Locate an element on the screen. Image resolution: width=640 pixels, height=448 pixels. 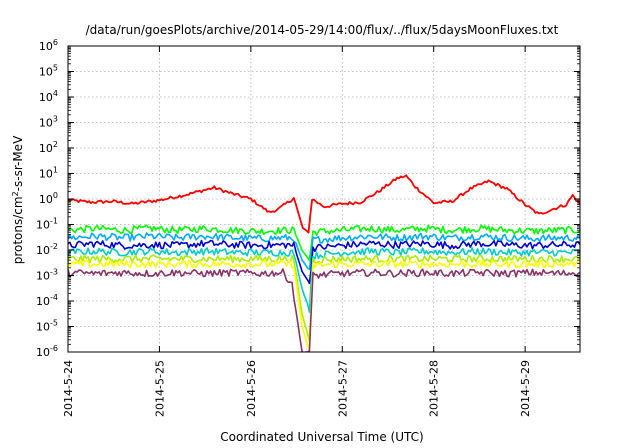
y-axis-label-sup: 2 is located at coordinates (15, 193).